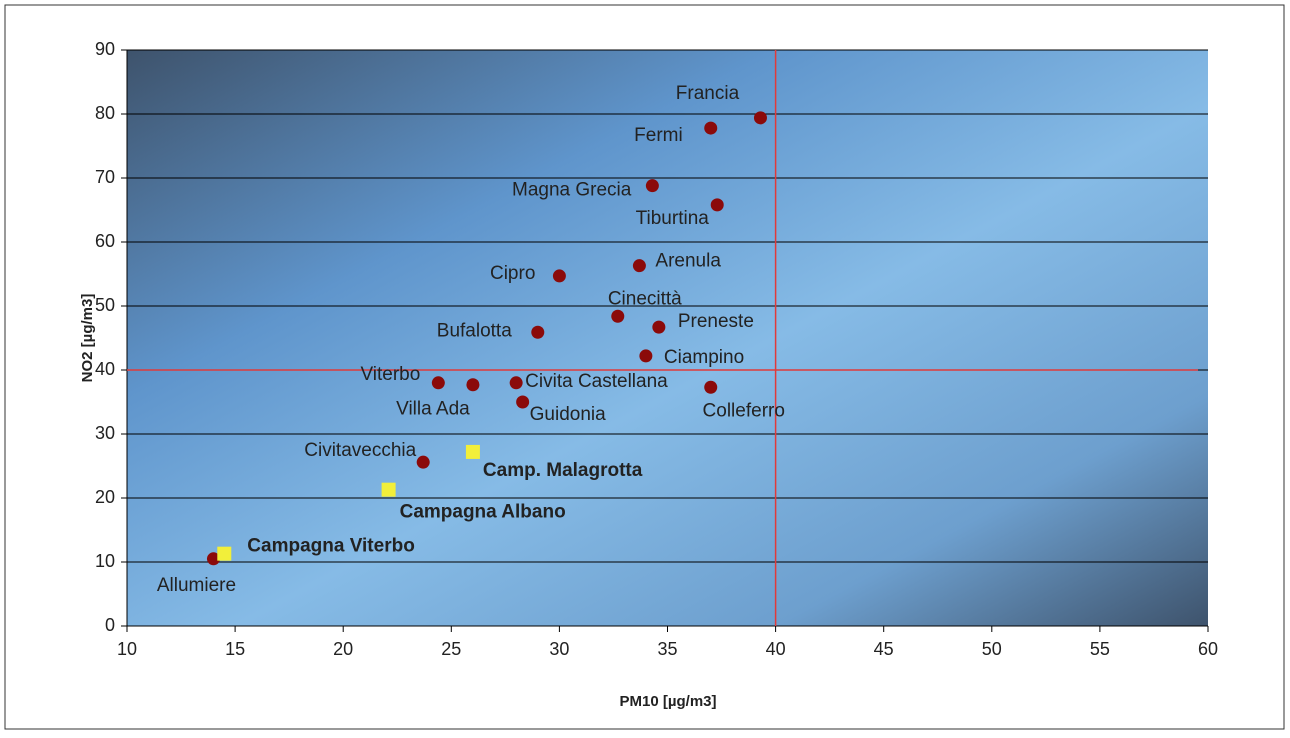  What do you see at coordinates (667, 649) in the screenshot?
I see `x-tick-label: 35` at bounding box center [667, 649].